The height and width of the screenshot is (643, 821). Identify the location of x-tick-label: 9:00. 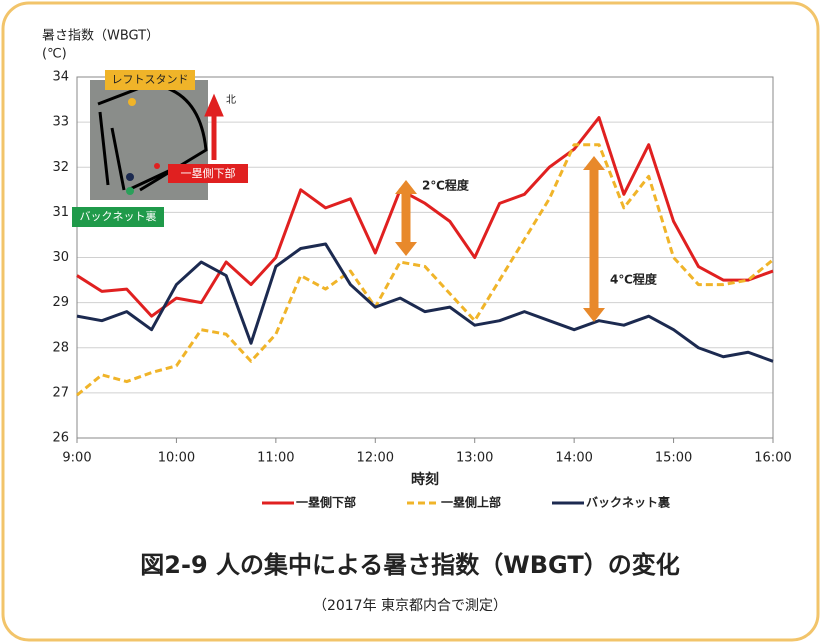
(76, 458).